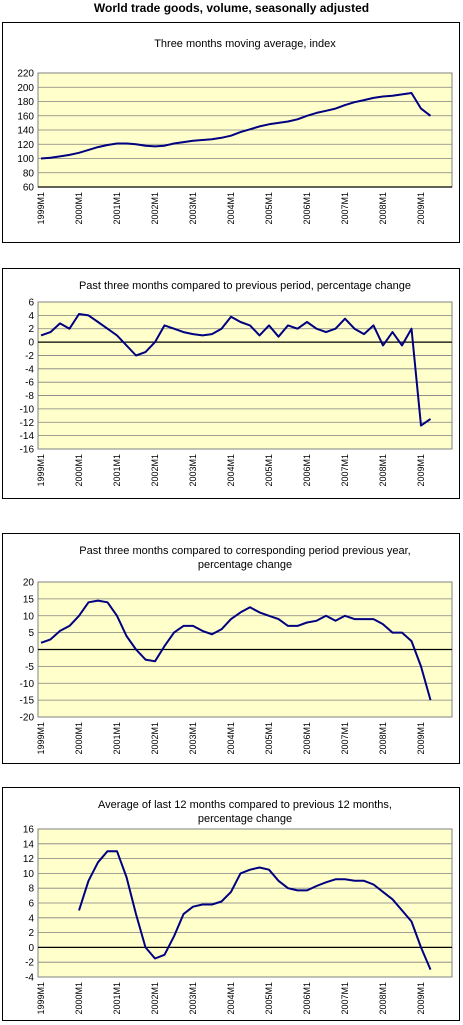 The width and height of the screenshot is (463, 1025). Describe the element at coordinates (27, 718) in the screenshot. I see `y-tick-label: -20` at that location.